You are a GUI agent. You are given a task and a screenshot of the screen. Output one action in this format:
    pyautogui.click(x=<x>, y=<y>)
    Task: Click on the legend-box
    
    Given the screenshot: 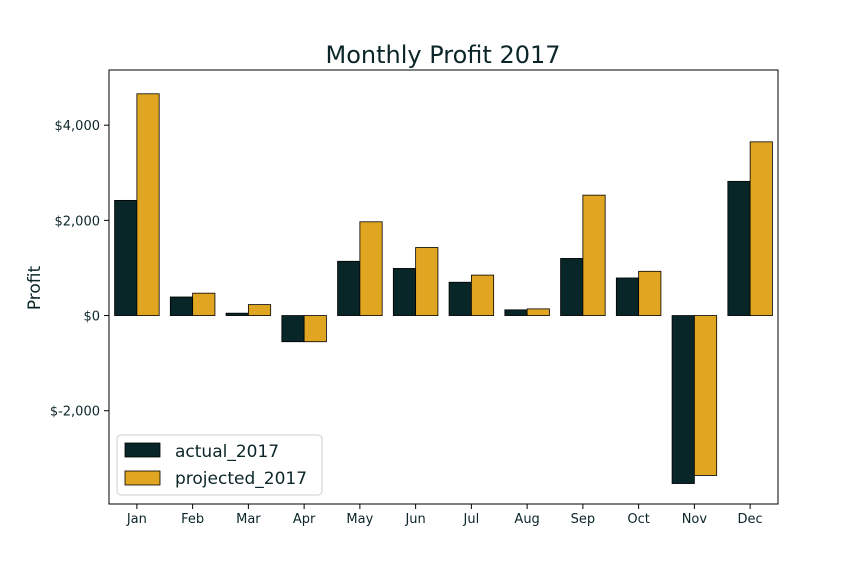 What is the action you would take?
    pyautogui.click(x=219, y=465)
    